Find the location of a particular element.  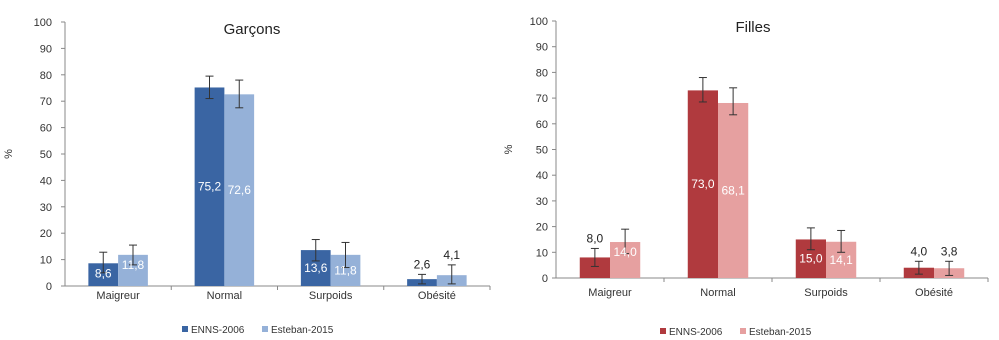

chart-title: Filles is located at coordinates (752, 27).